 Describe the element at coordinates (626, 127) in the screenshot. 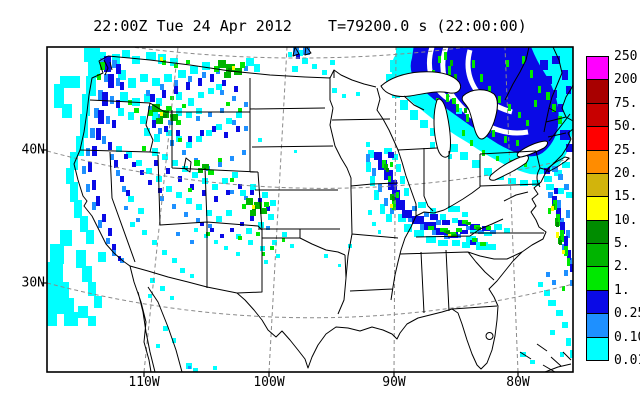

I see `legend-value-label: 50.` at that location.